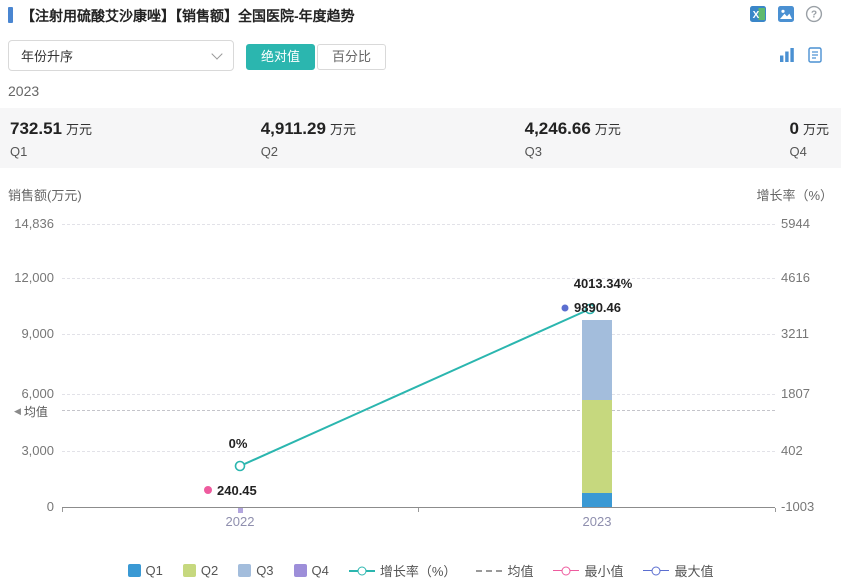 Image resolution: width=841 pixels, height=588 pixels. I want to click on legend-q2: Q2, so click(200, 570).